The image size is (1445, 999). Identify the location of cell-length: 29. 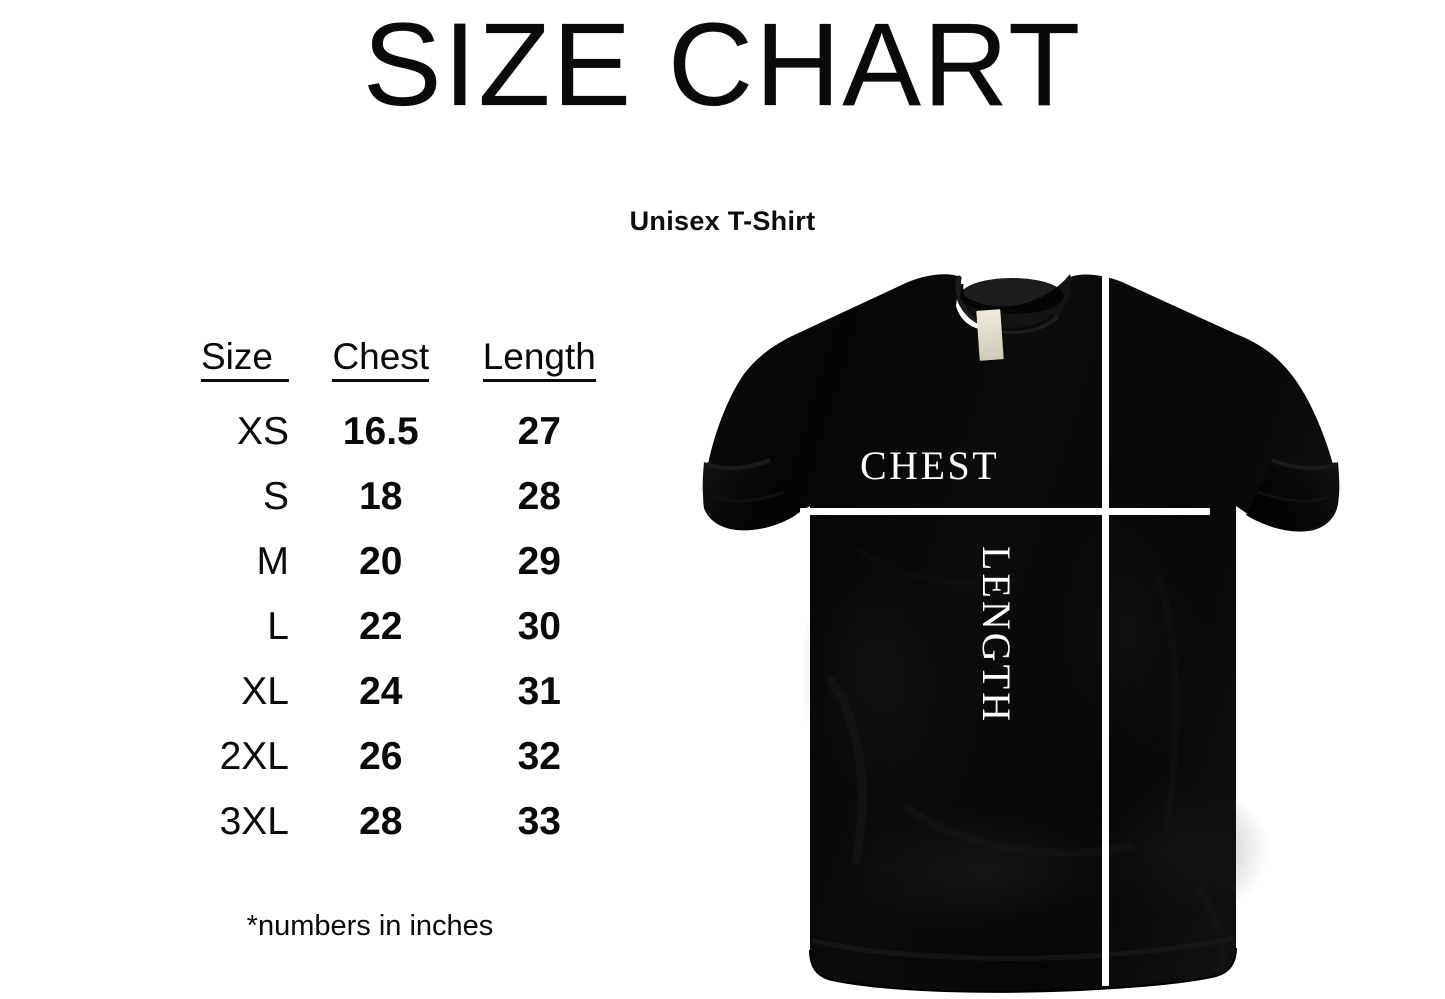
(539, 561).